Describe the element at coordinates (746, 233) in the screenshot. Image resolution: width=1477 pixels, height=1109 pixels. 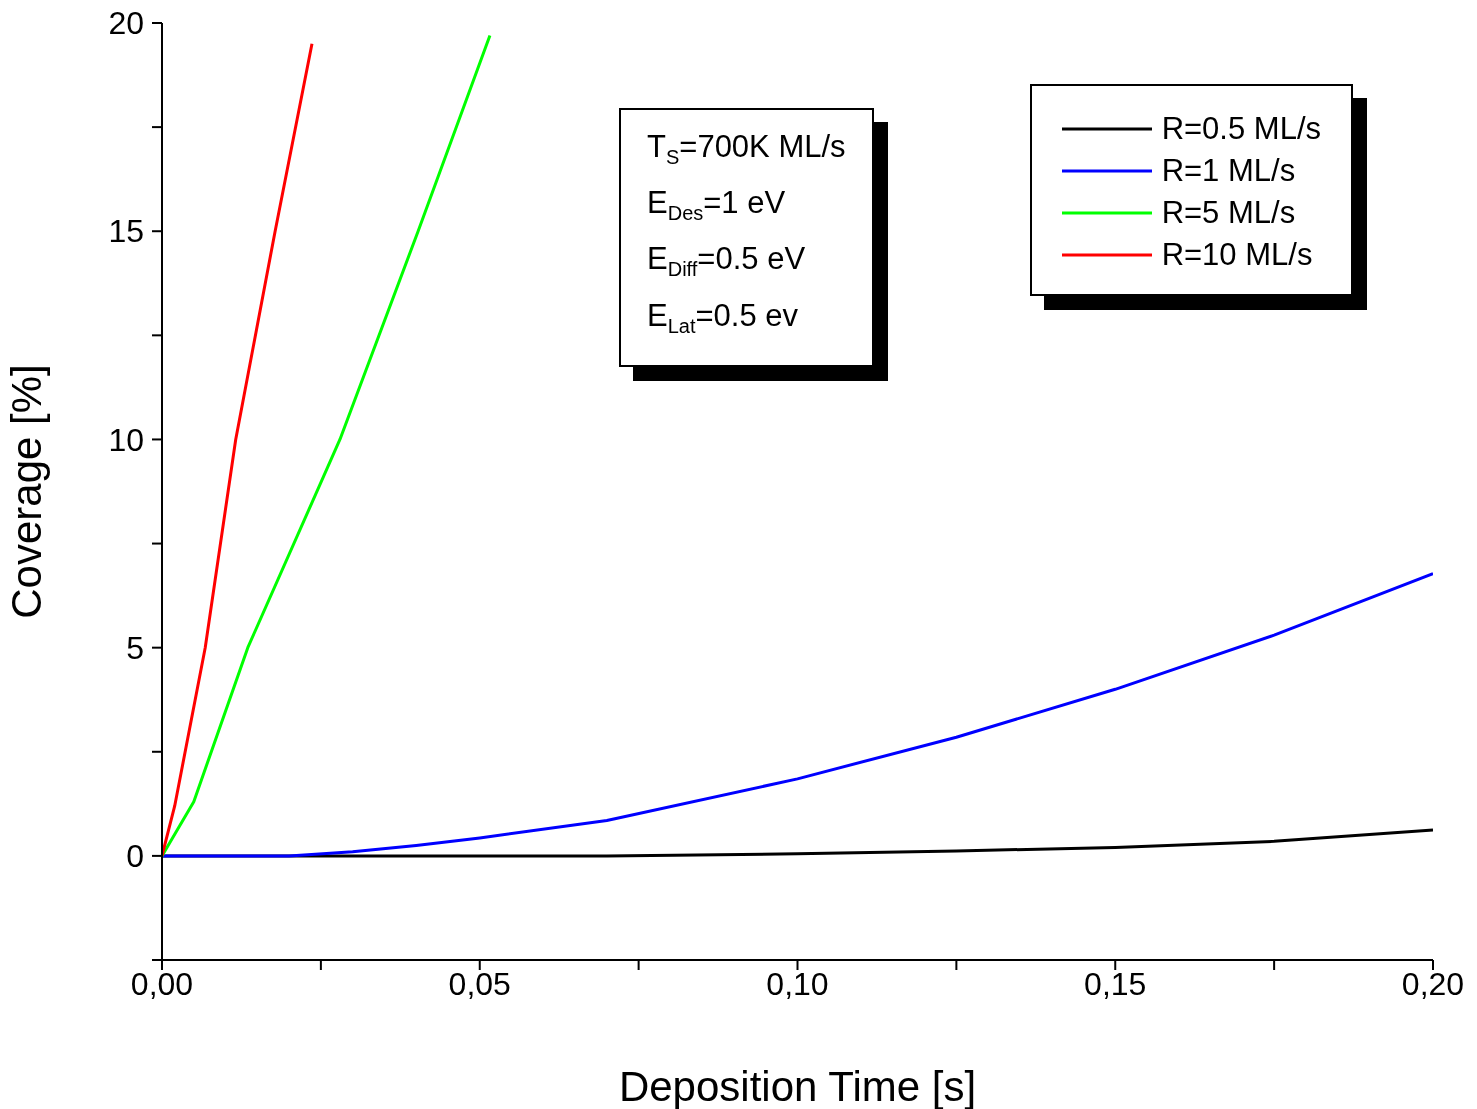
I see `text: T$_{S}$=700K ML/s E$_{Des}$=1 eV E$_{Diff}$=0.5 eV E$_{Lat}$=0.5 ev` at that location.